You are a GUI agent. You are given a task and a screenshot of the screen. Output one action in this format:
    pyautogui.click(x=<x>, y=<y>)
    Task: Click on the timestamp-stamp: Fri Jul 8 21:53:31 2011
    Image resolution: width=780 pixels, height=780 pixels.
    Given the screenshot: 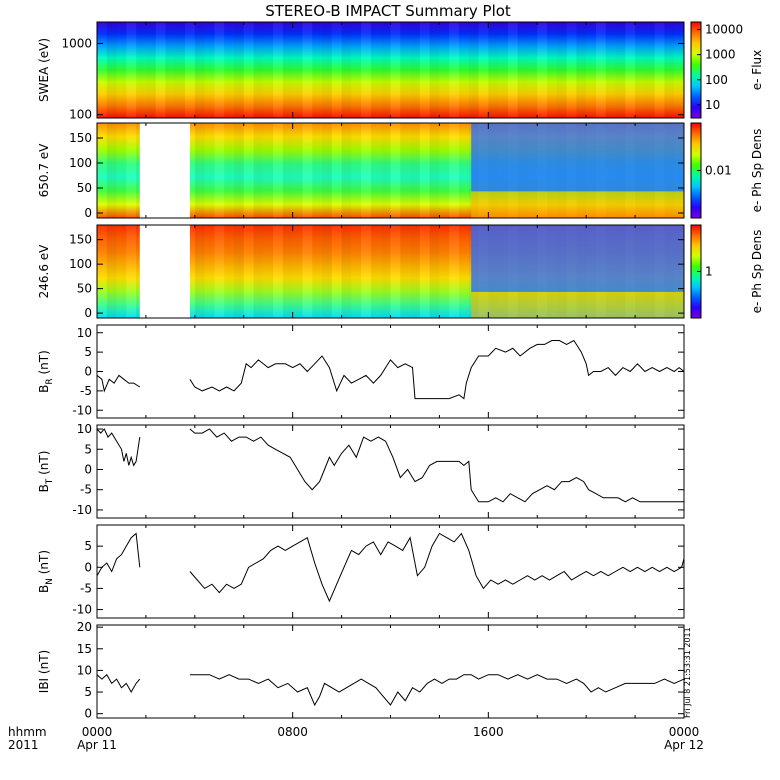 What is the action you would take?
    pyautogui.click(x=687, y=672)
    